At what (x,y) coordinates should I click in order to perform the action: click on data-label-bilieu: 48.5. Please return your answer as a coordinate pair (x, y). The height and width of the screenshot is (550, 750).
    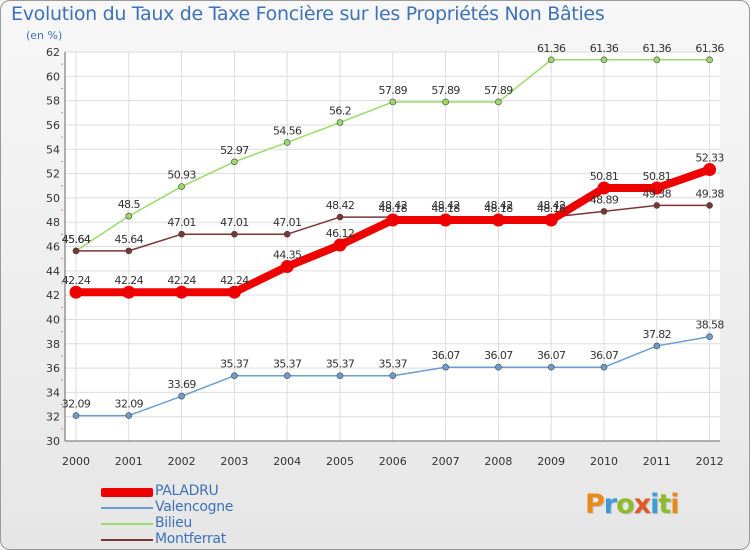
    Looking at the image, I should click on (129, 204).